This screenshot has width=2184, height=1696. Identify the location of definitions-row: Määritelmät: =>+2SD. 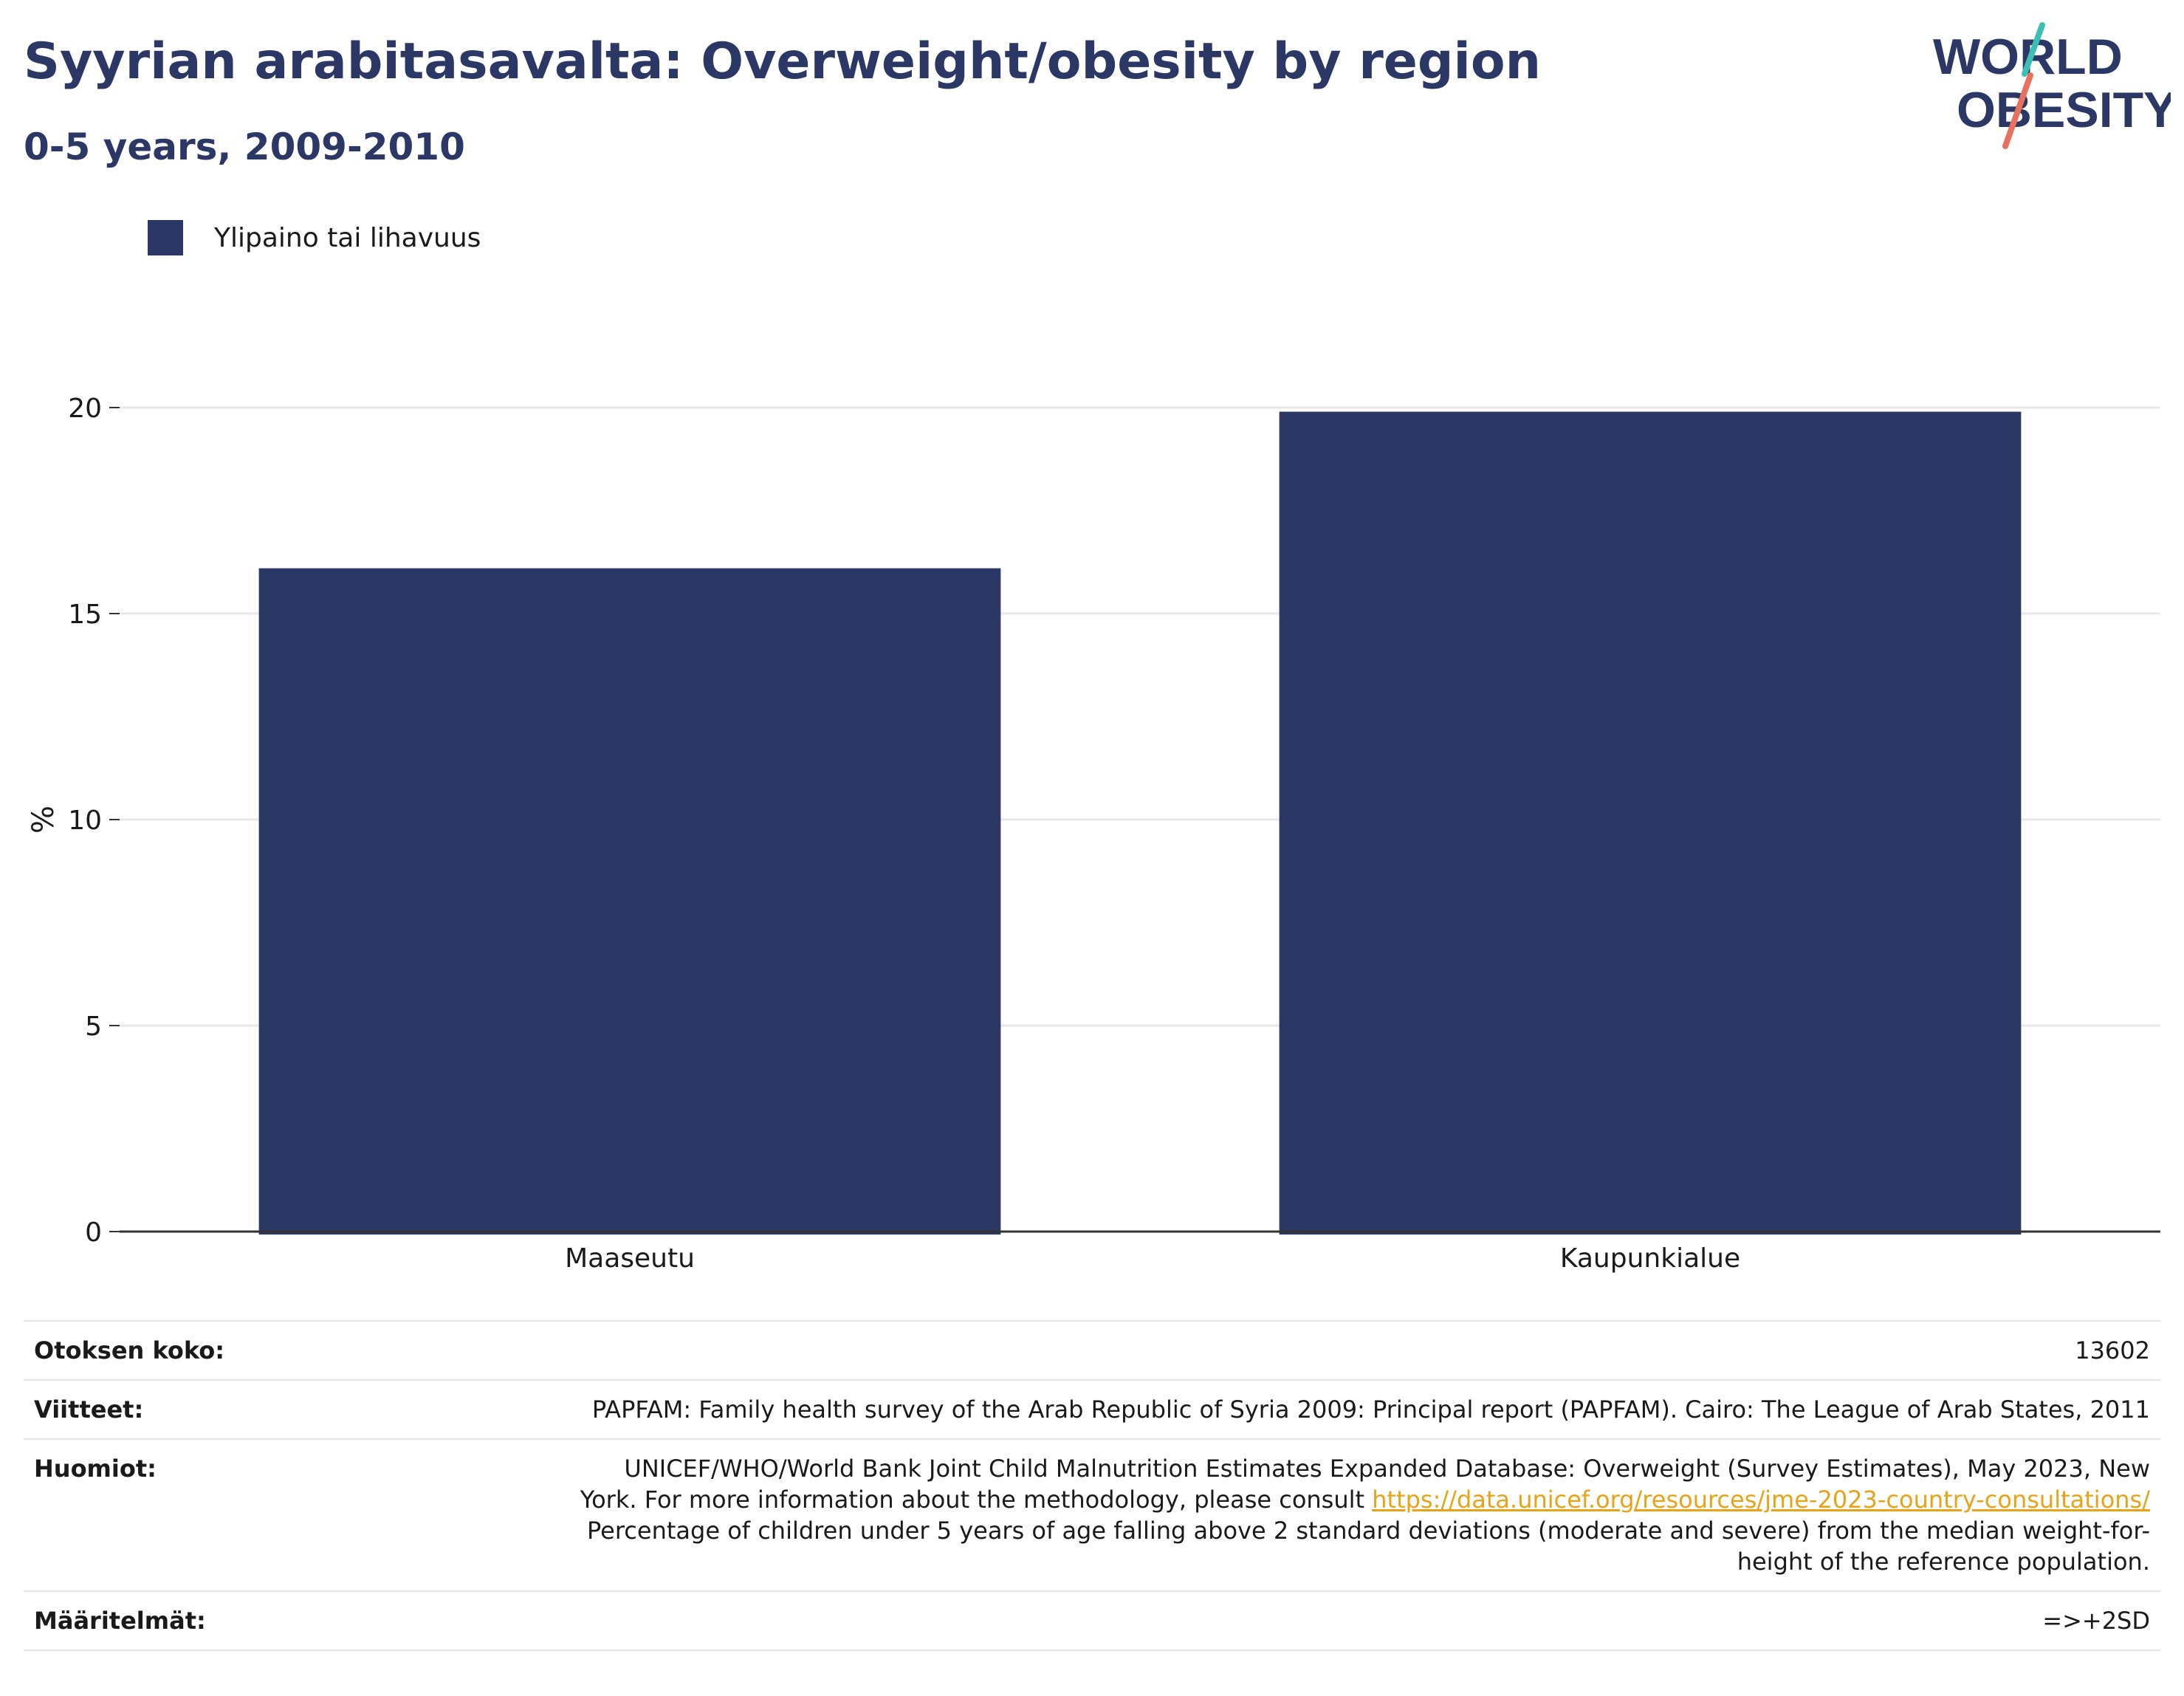
(1092, 1620).